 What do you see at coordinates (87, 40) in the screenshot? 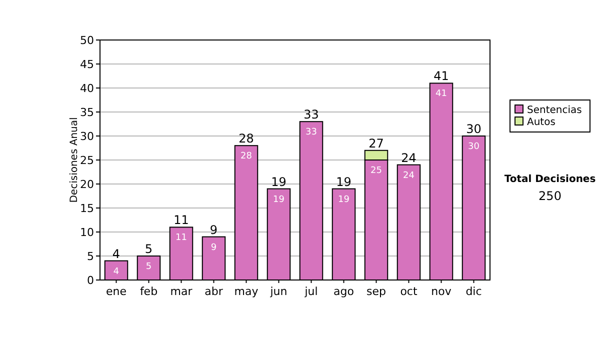
I see `y-tick-label: 50` at bounding box center [87, 40].